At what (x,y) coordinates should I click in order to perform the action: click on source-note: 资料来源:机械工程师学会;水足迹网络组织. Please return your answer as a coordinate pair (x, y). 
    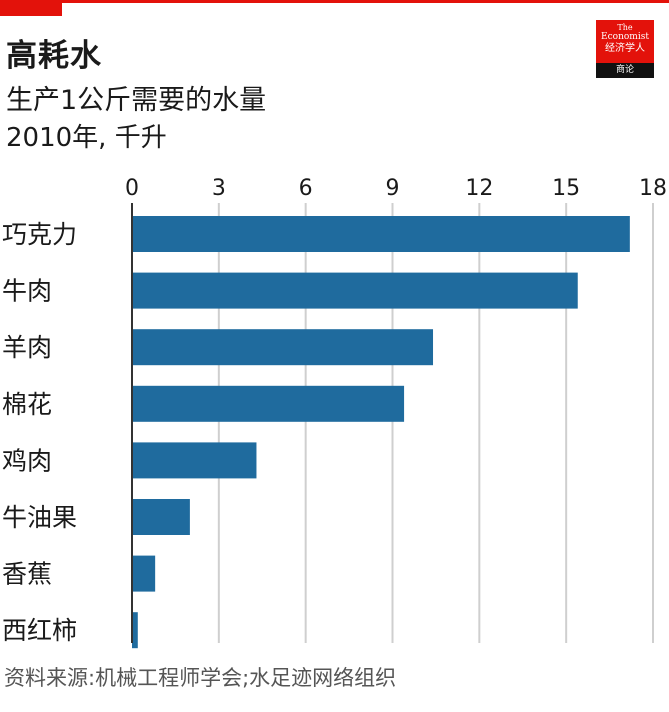
    Looking at the image, I should click on (200, 678).